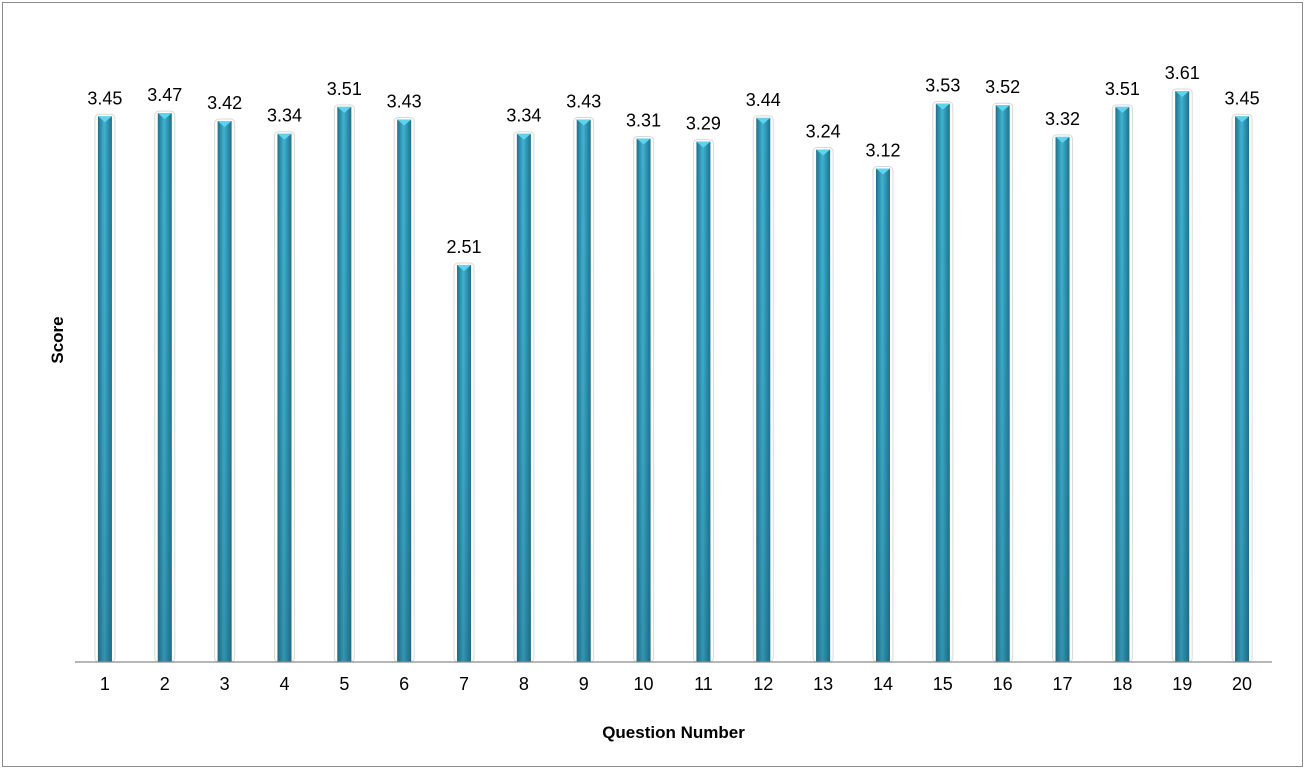 Image resolution: width=1307 pixels, height=771 pixels. I want to click on bar-shade-q19, so click(1182, 376).